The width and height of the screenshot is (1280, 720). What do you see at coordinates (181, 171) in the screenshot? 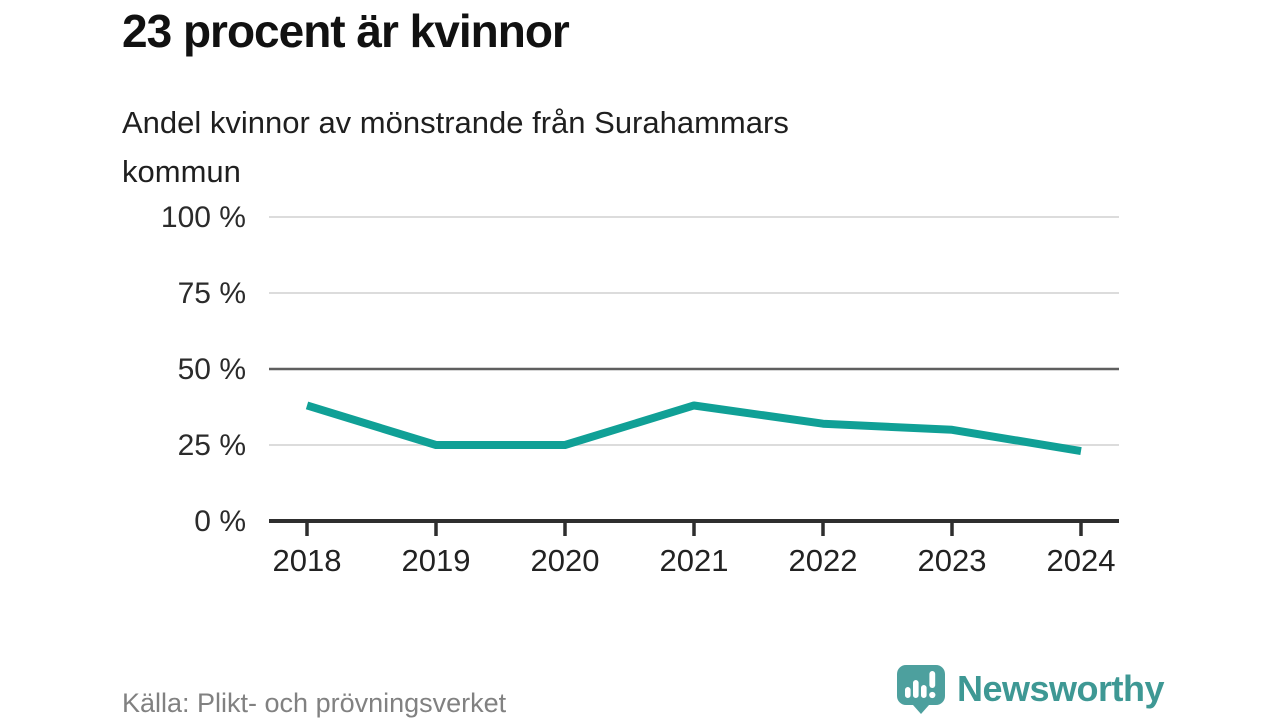
I see `chart-subtitle-line2: kommun` at bounding box center [181, 171].